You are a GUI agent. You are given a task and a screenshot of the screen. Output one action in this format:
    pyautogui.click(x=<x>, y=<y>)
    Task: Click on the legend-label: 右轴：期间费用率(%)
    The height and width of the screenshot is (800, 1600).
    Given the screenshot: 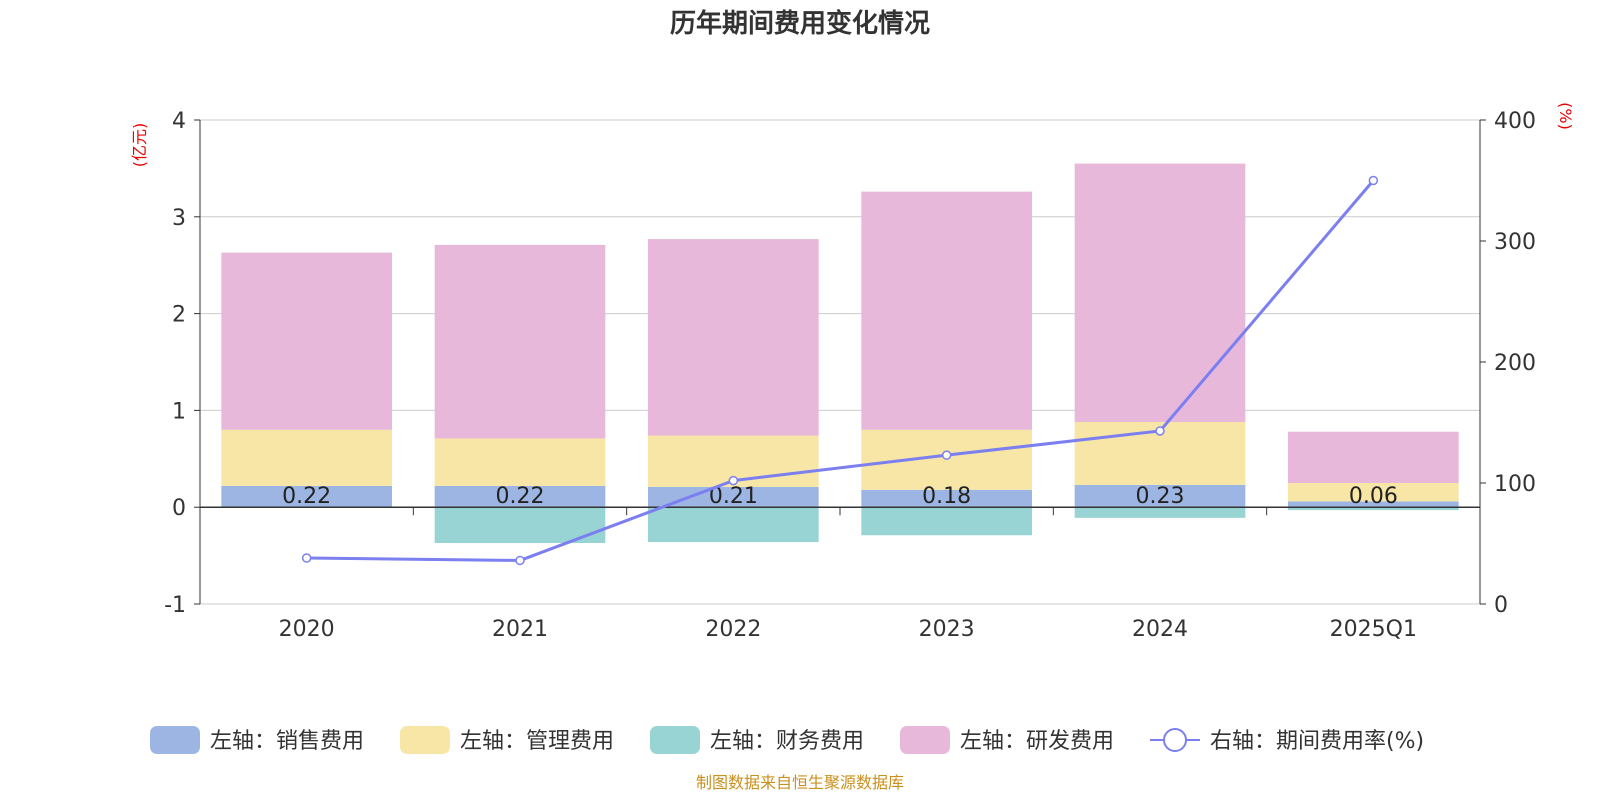 What is the action you would take?
    pyautogui.click(x=1317, y=741)
    